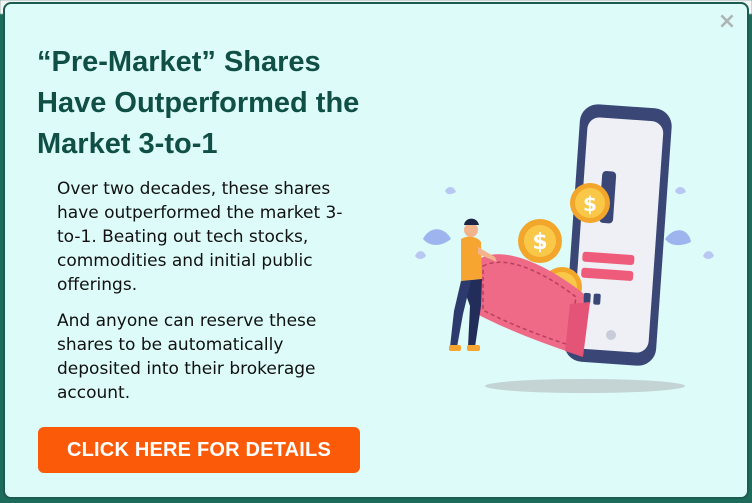 This screenshot has width=752, height=503. I want to click on wallet-icon, so click(533, 305).